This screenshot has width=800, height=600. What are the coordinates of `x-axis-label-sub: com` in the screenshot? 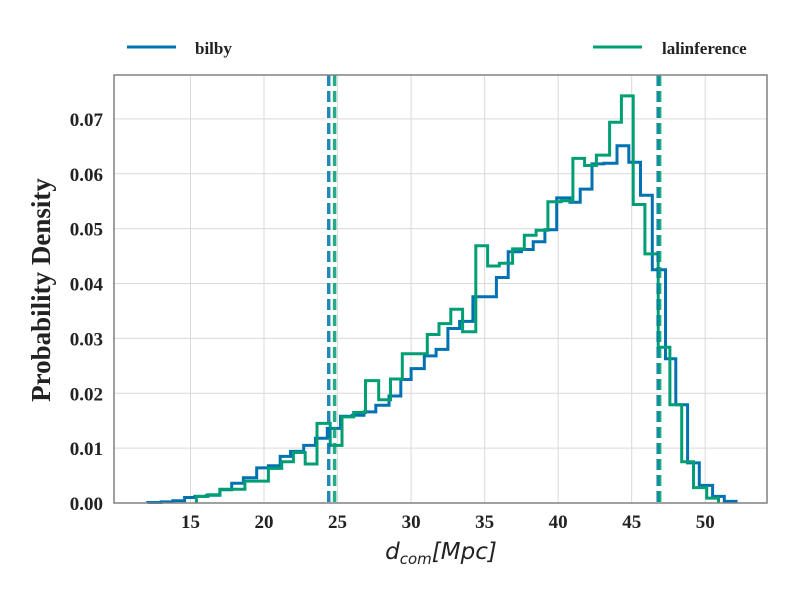 It's located at (416, 559).